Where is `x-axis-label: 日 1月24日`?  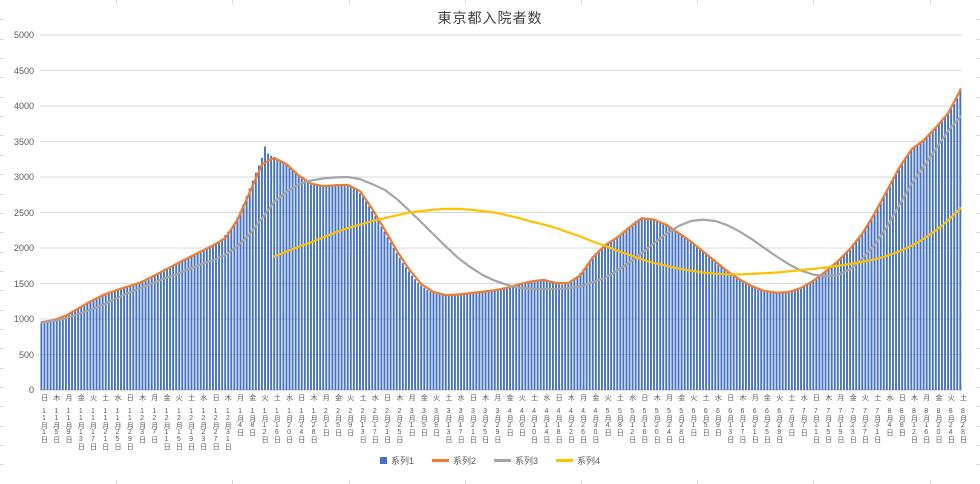
x-axis-label: 日 1月24日 is located at coordinates (301, 418).